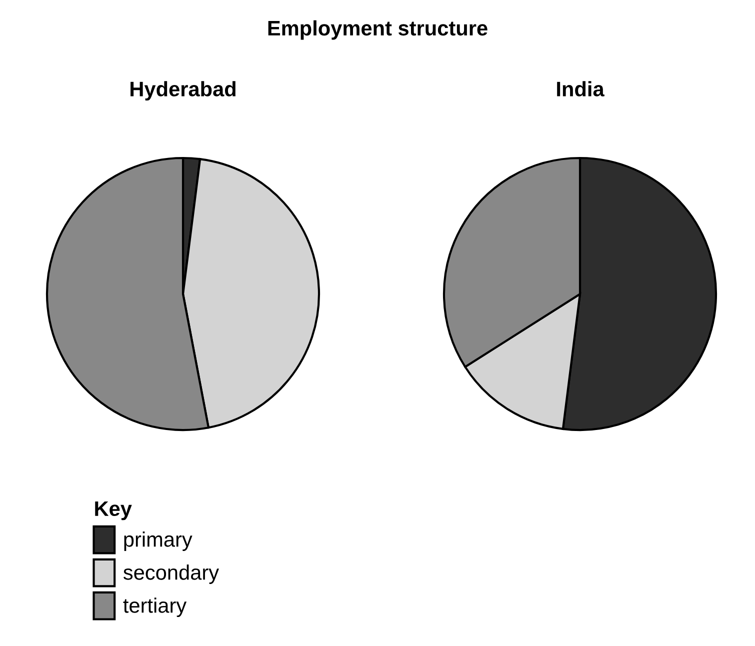  Describe the element at coordinates (183, 91) in the screenshot. I see `chart-title: Hyderabad` at that location.